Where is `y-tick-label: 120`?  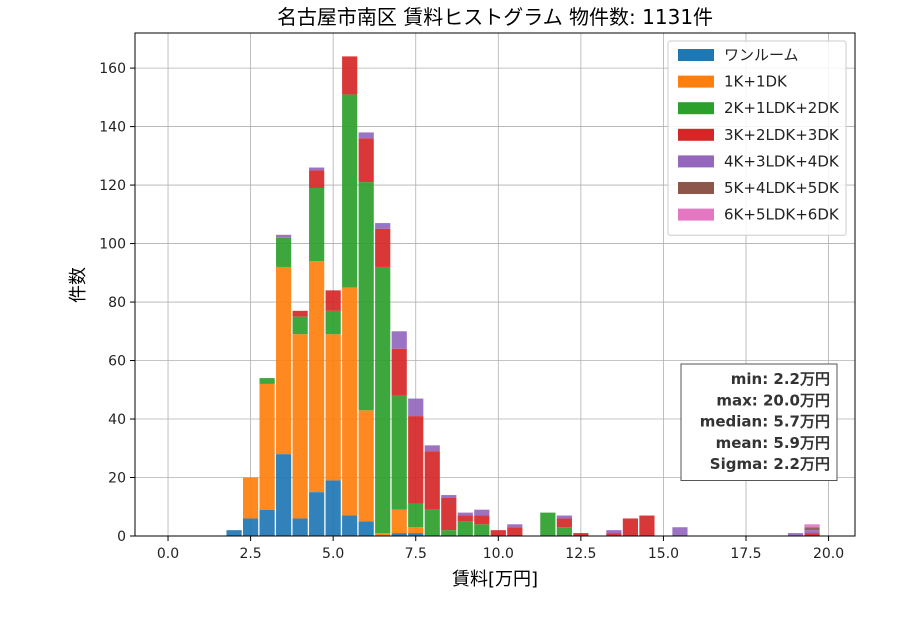 y-tick-label: 120 is located at coordinates (112, 186).